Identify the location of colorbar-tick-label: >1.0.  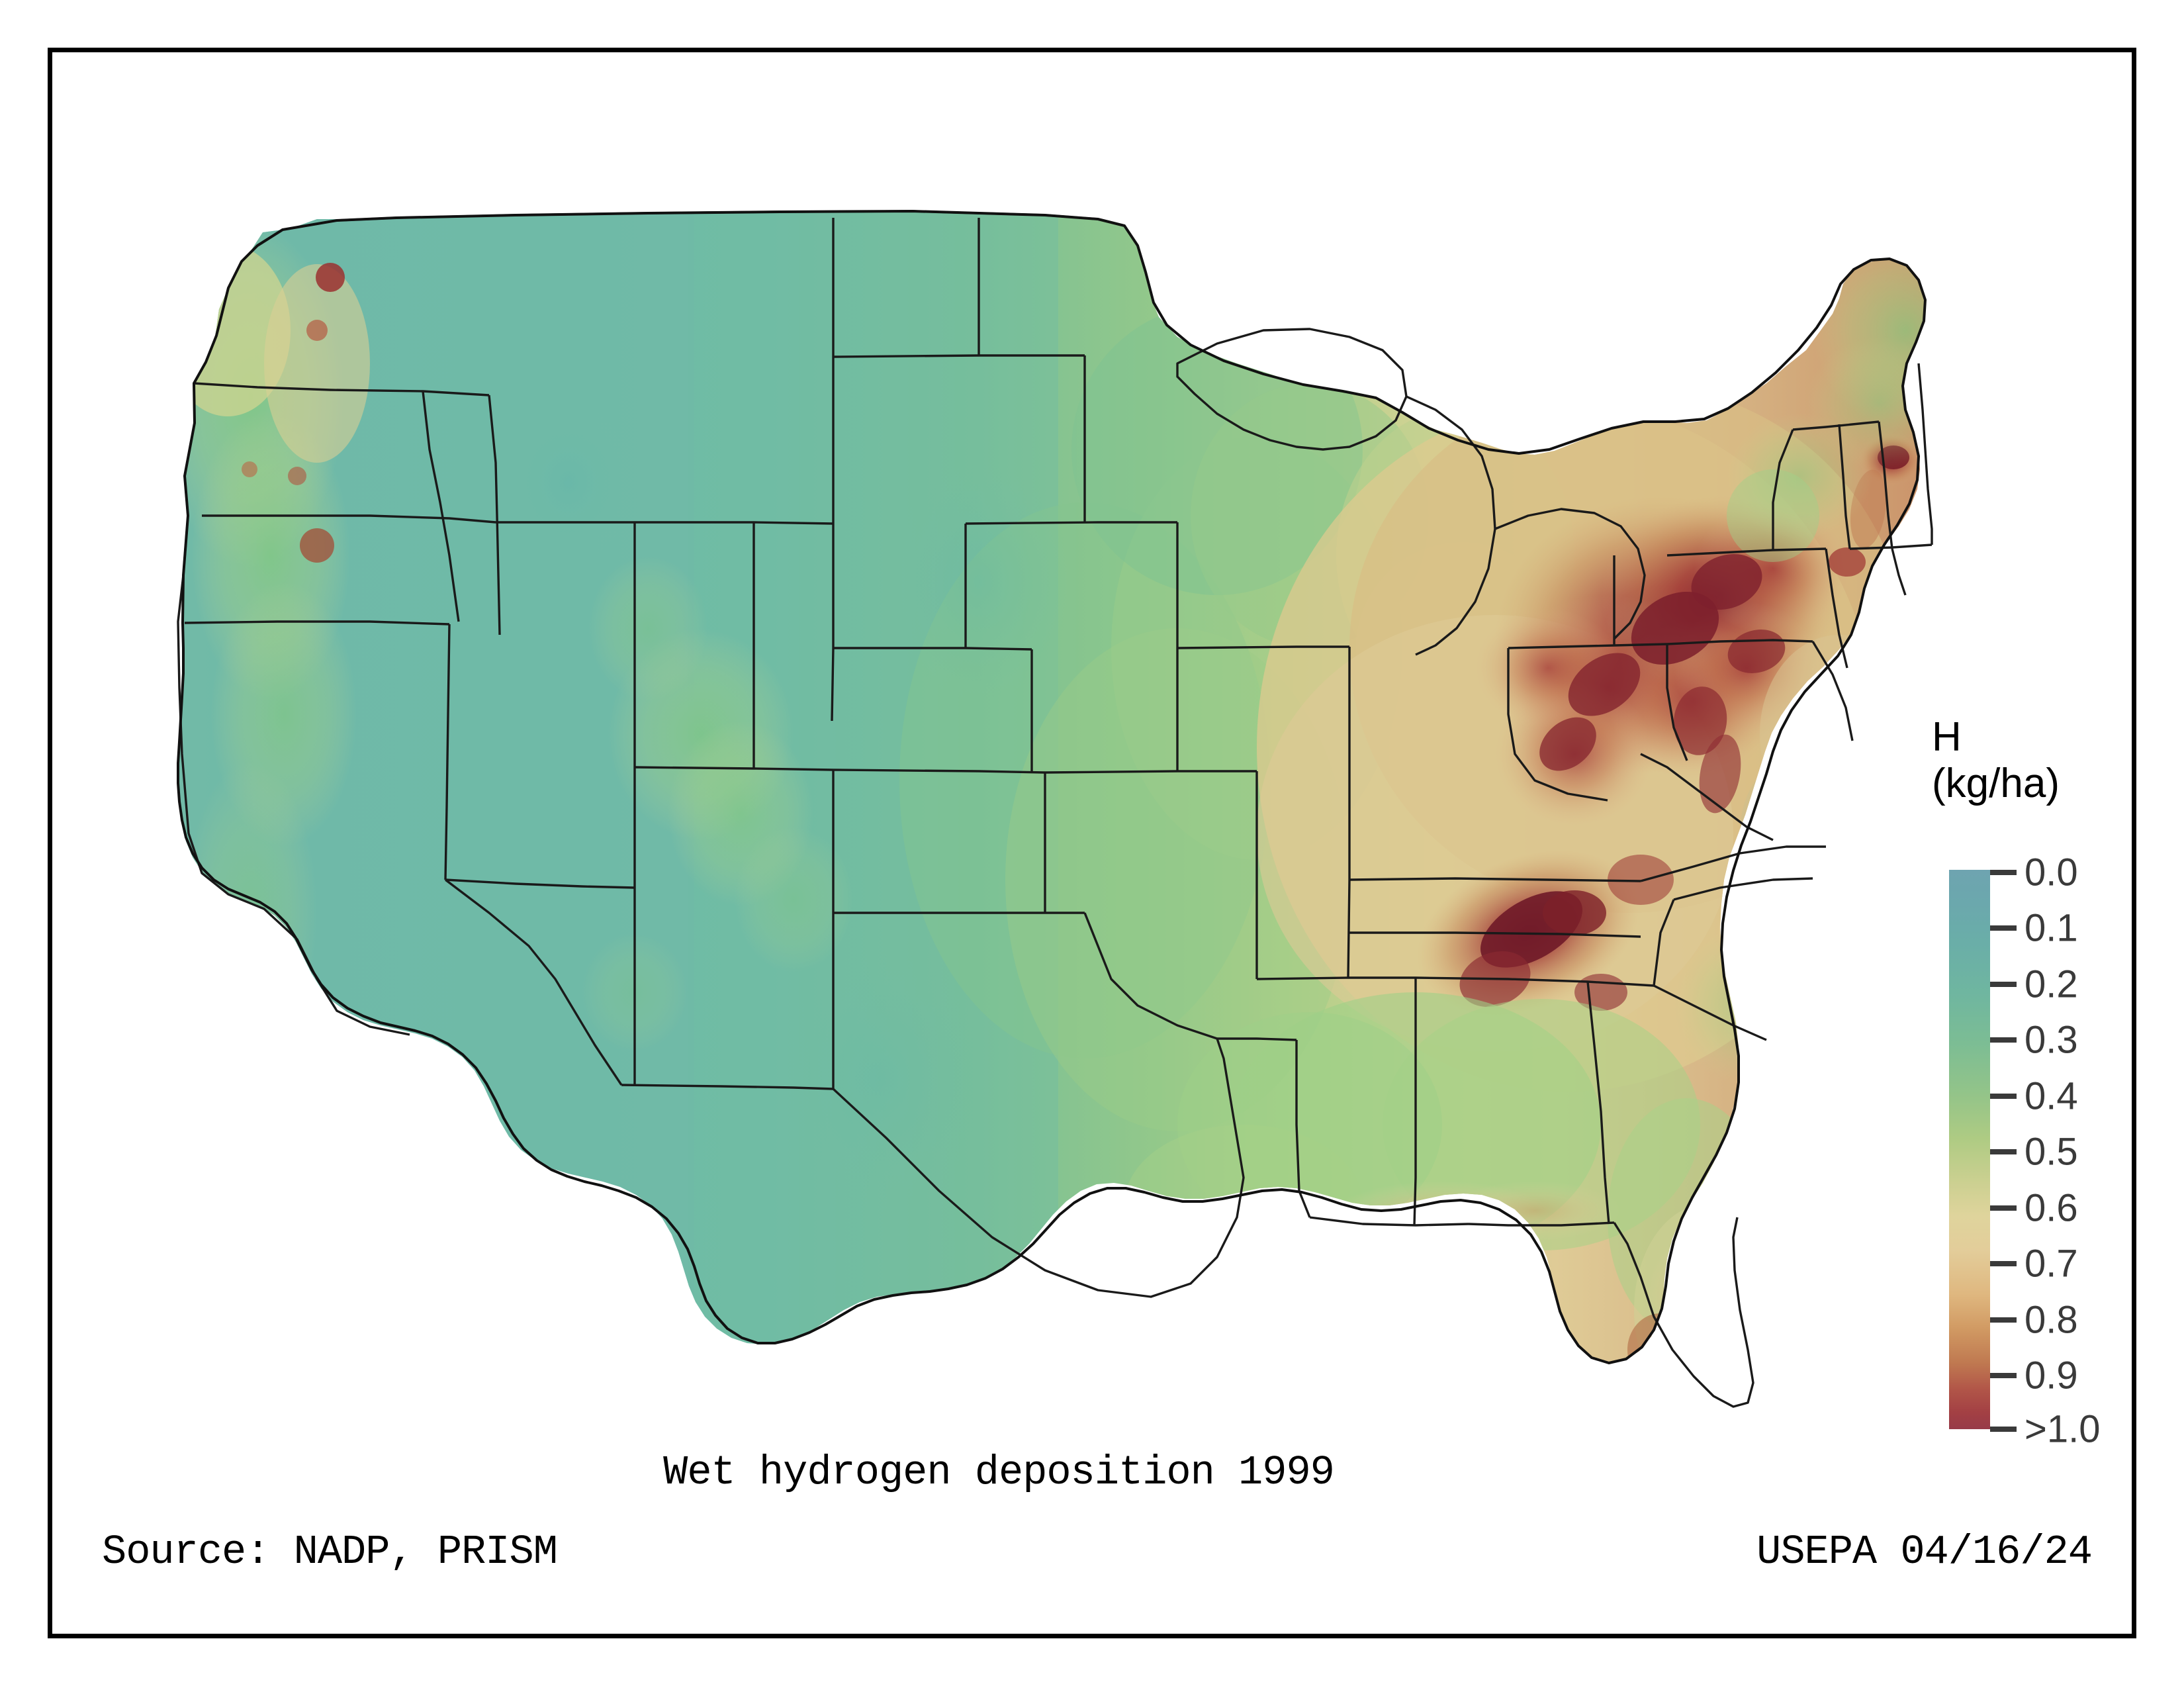
(2063, 1429).